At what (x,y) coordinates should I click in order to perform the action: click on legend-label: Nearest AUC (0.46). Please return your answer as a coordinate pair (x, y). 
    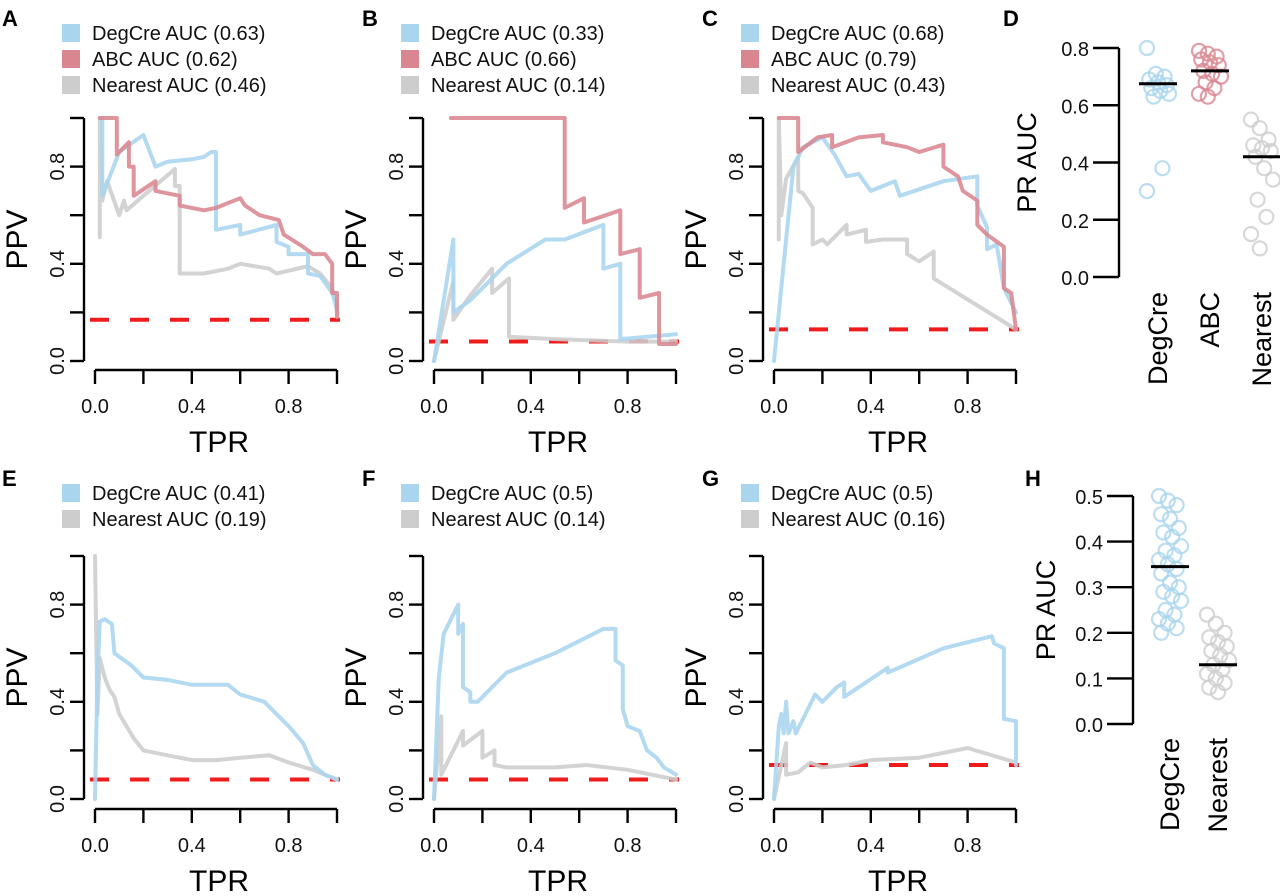
    Looking at the image, I should click on (179, 86).